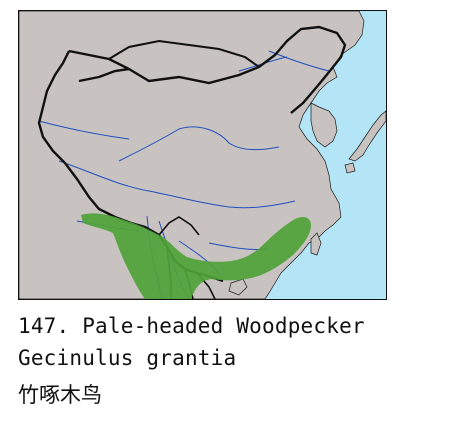 The image size is (458, 434). What do you see at coordinates (199, 144) in the screenshot?
I see `yellow-river` at bounding box center [199, 144].